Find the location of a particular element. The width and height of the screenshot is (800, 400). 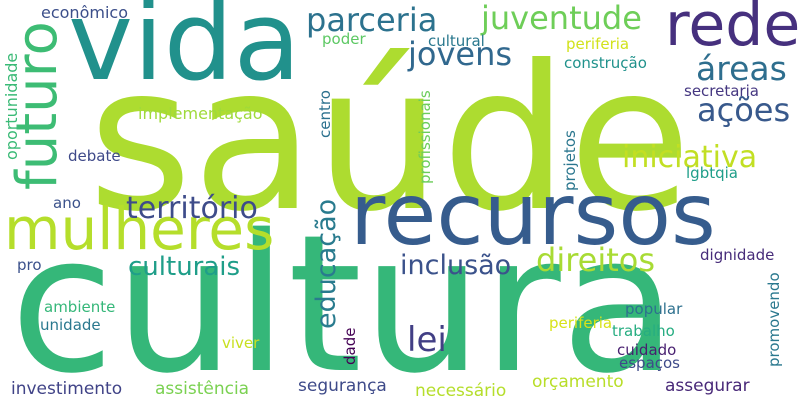

cloud-word: iniciativa is located at coordinates (690, 157).